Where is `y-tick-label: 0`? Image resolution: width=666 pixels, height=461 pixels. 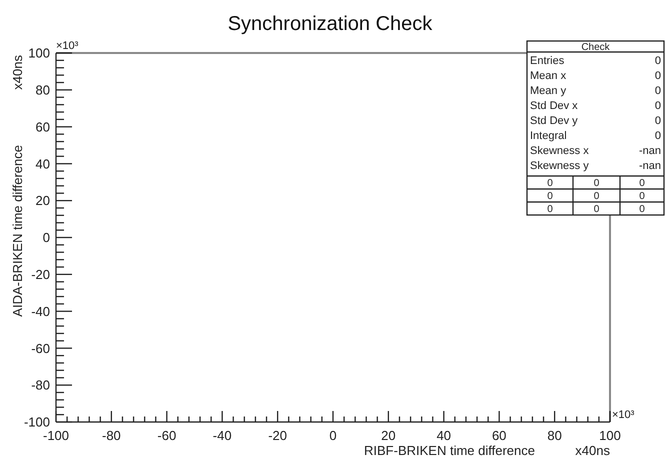
y-tick-label: 0 is located at coordinates (46, 238).